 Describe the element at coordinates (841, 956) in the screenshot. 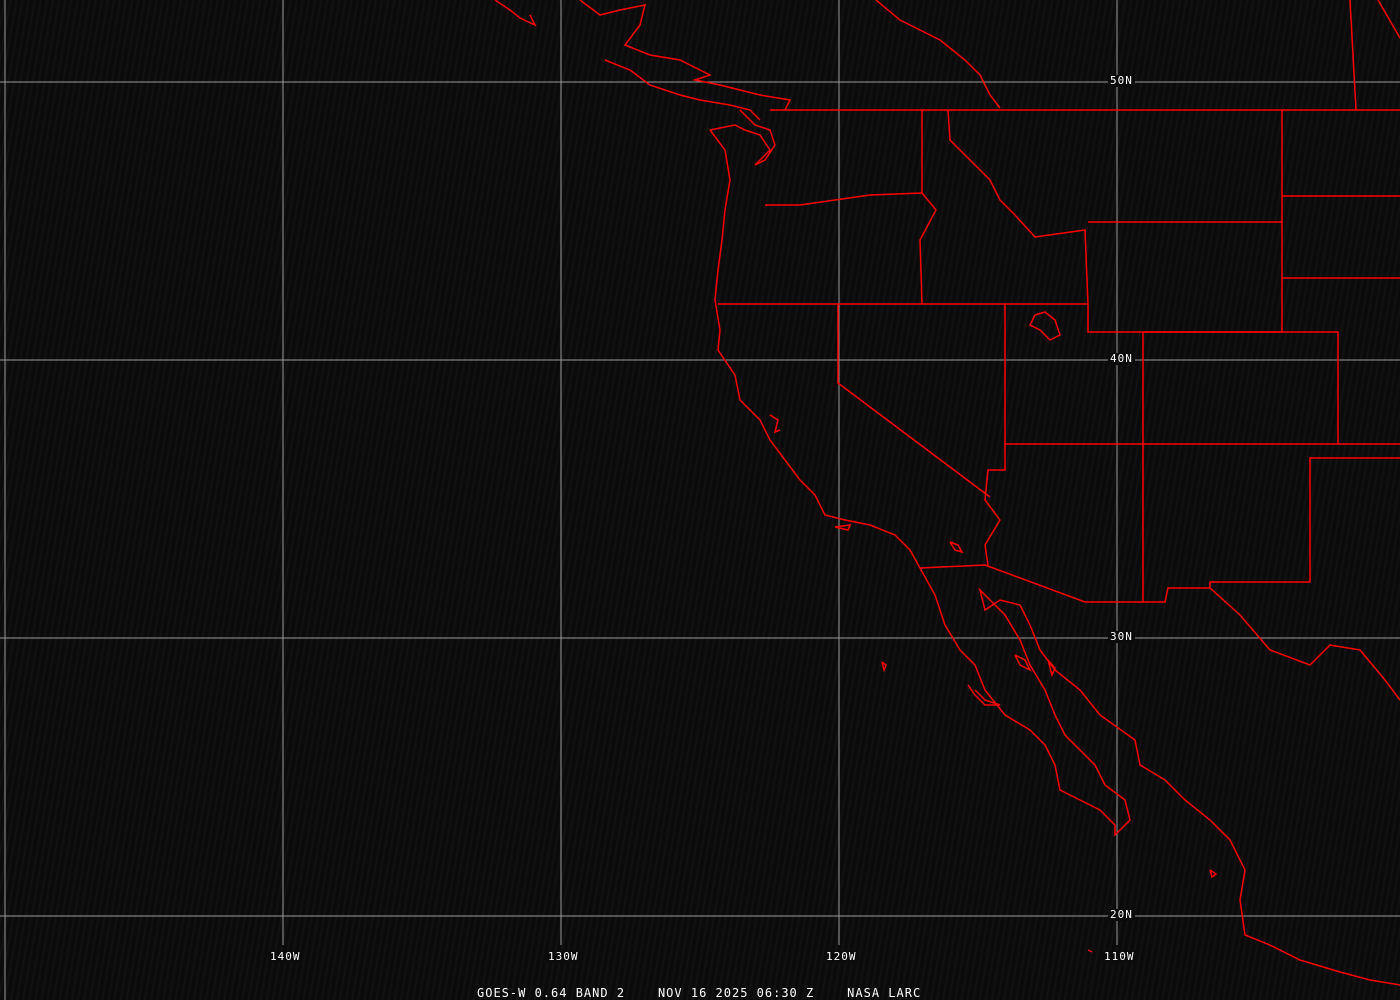

I see `lon-label-120w: 120W` at that location.